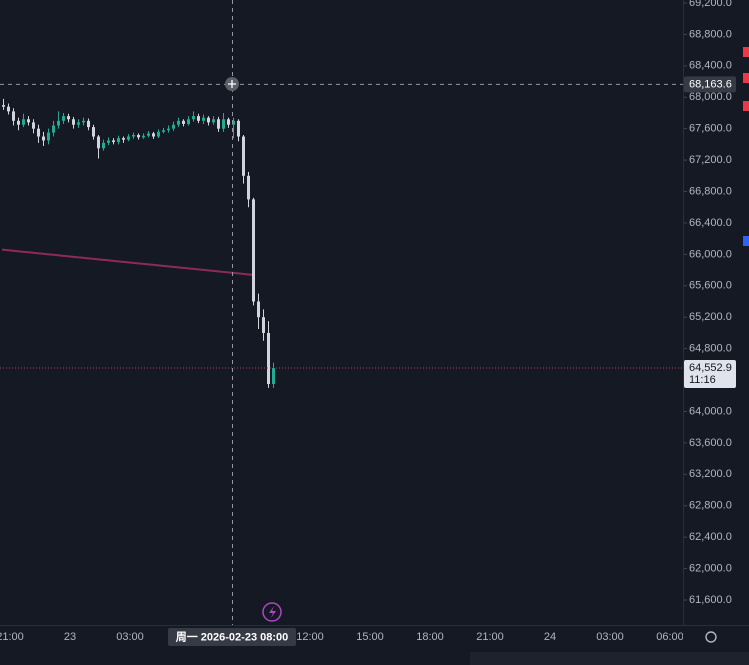 The image size is (749, 665). What do you see at coordinates (710, 349) in the screenshot?
I see `y-tick-label: 64,800.0` at bounding box center [710, 349].